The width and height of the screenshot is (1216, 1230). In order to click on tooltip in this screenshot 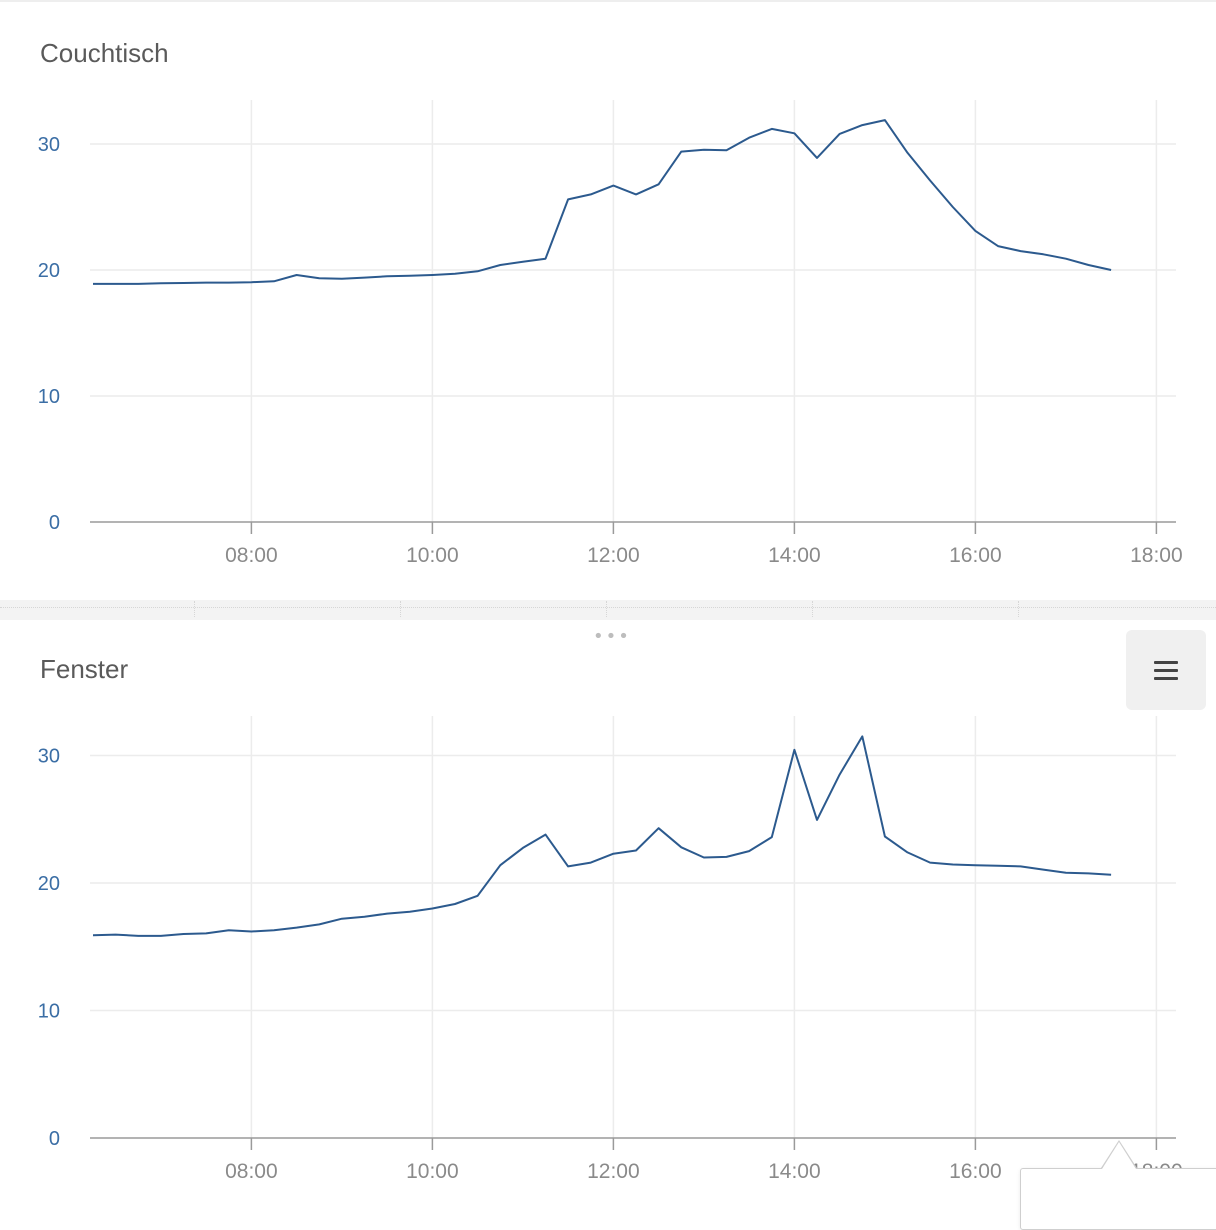, I will do `click(1118, 1199)`.